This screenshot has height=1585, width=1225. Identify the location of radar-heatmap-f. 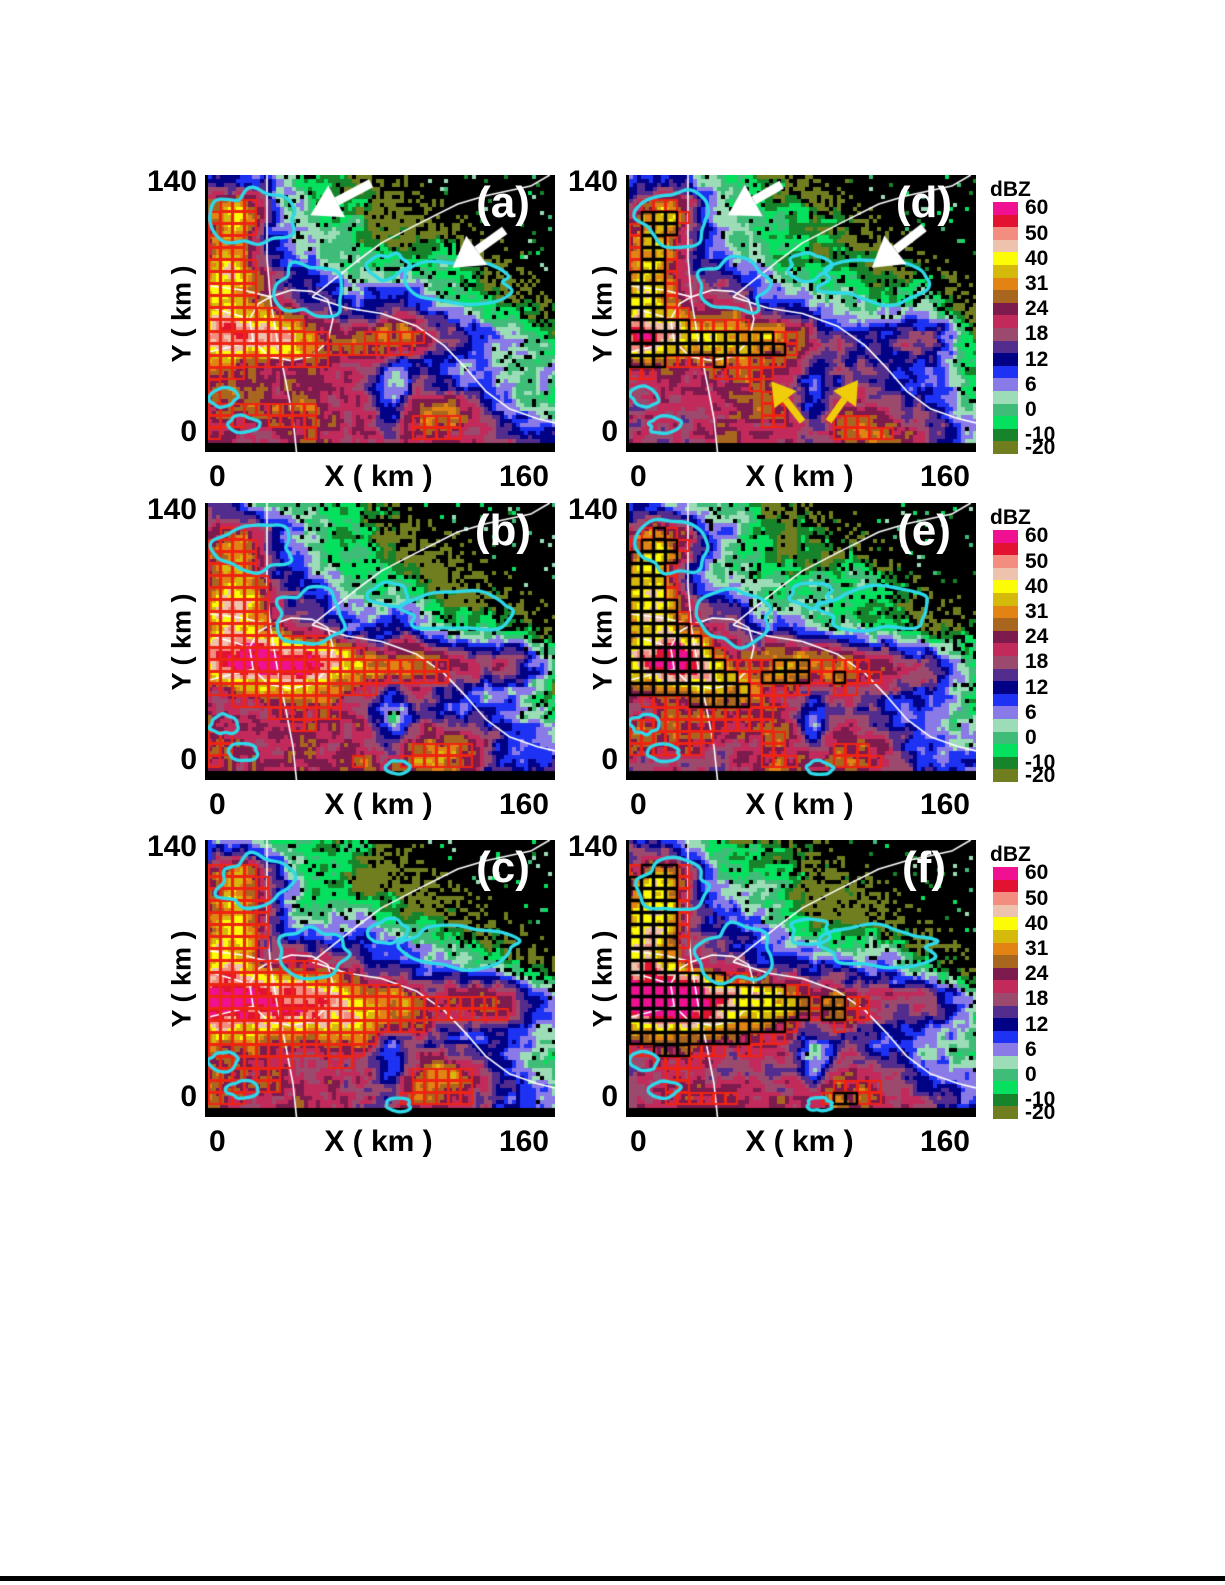
(801, 978).